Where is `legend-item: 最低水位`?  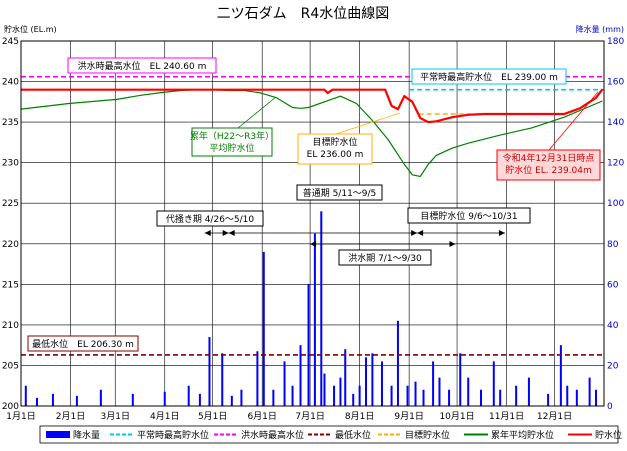
legend-item: 最低水位 is located at coordinates (339, 435).